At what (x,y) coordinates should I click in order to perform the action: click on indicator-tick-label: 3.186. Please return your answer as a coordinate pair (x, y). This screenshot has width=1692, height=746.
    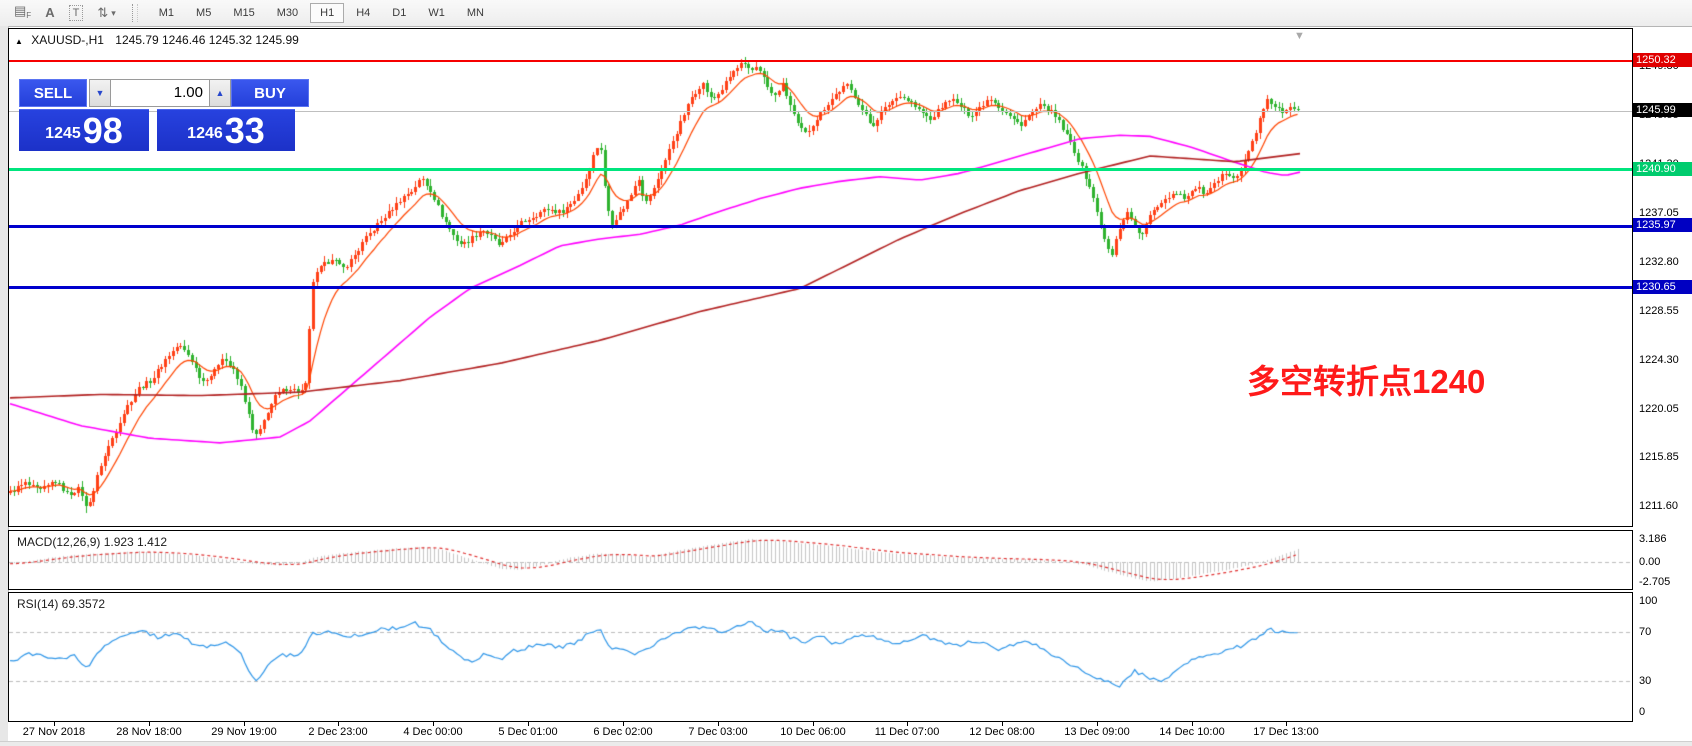
    Looking at the image, I should click on (1653, 539).